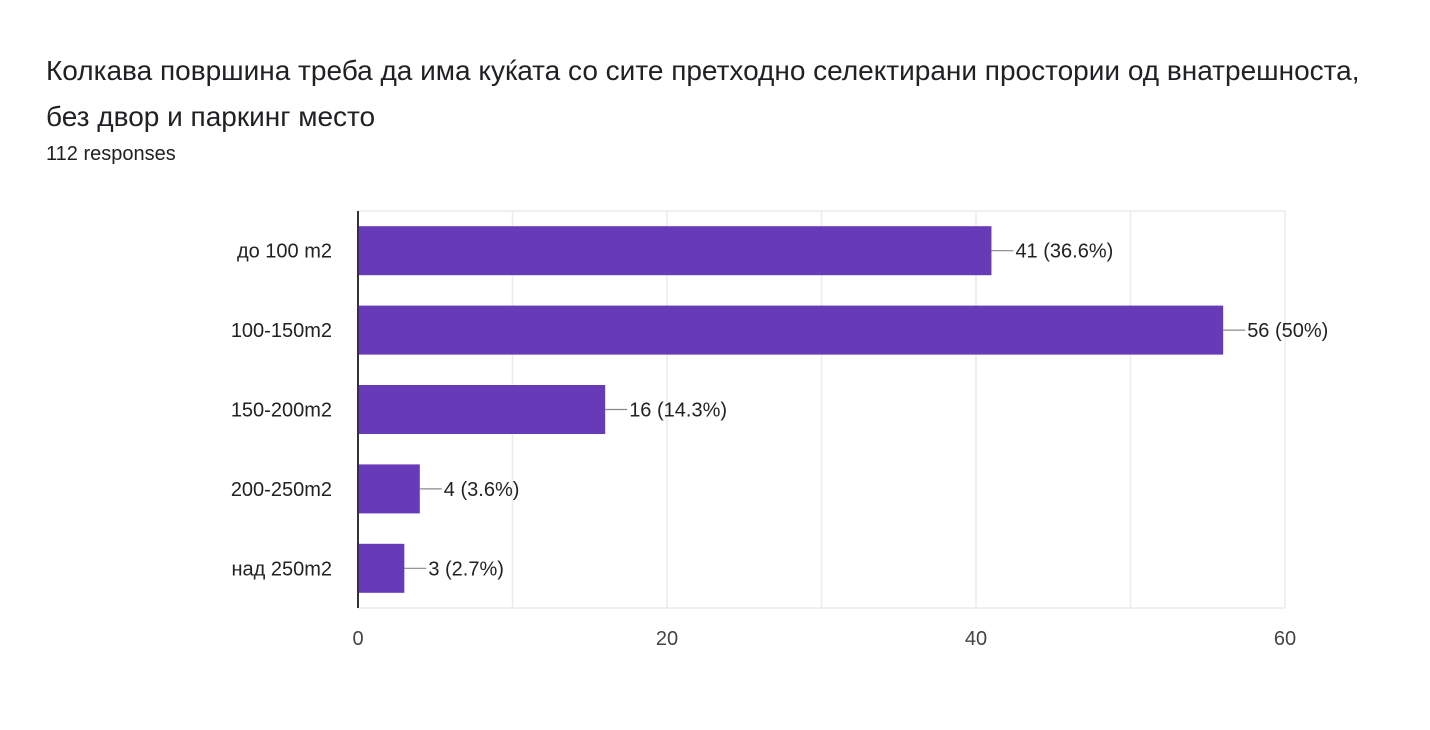 The image size is (1430, 730). I want to click on category-label: 150-200m2, so click(281, 411).